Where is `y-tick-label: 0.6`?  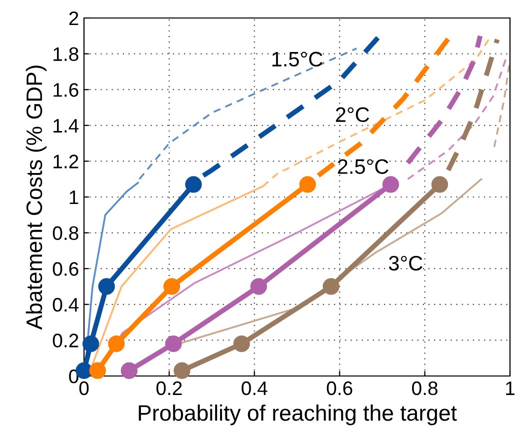 y-tick-label: 0.6 is located at coordinates (65, 269).